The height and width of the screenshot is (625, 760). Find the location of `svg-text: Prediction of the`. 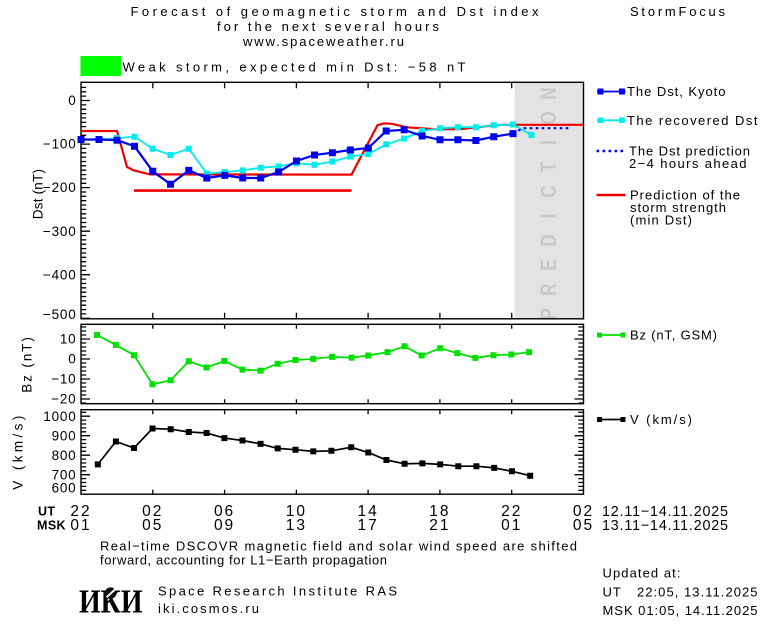

svg-text: Prediction of the is located at coordinates (685, 195).